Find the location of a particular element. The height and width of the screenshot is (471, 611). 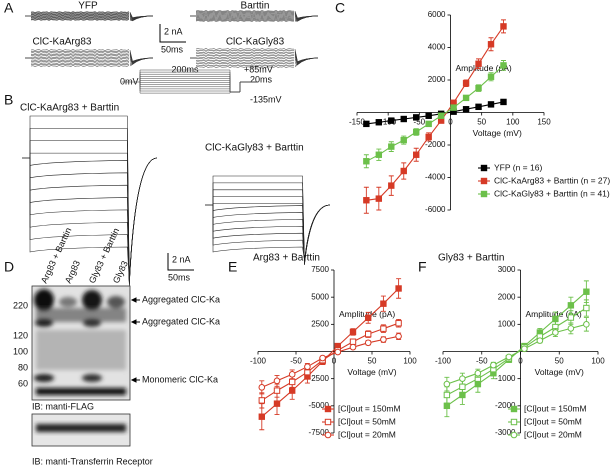

x-tick-label: -50 is located at coordinates (420, 122).